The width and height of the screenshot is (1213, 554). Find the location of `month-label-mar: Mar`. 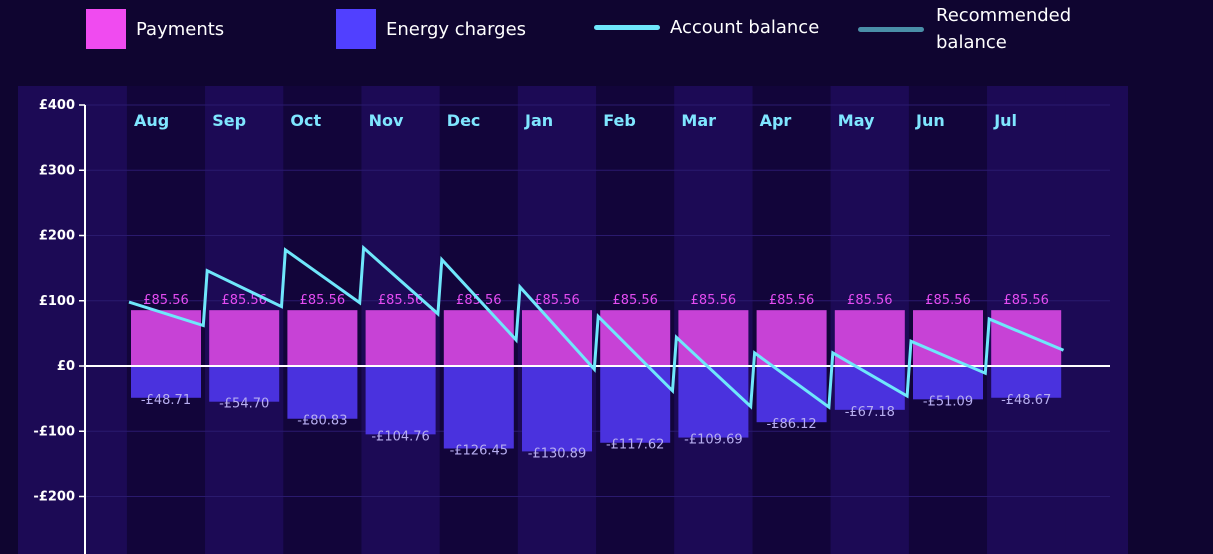

month-label-mar: Mar is located at coordinates (698, 120).